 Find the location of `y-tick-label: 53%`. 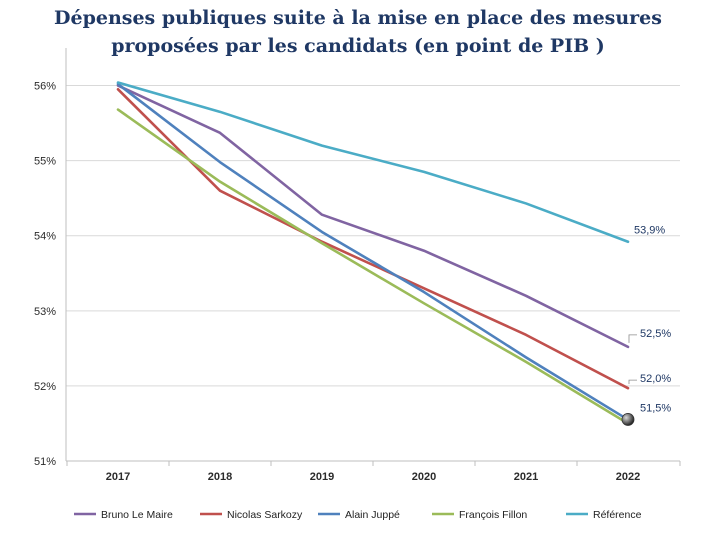

y-tick-label: 53% is located at coordinates (45, 312).